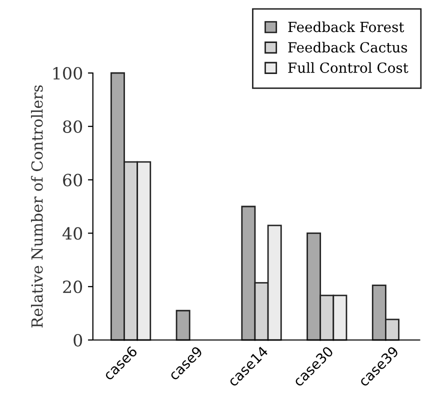 This screenshot has height=400, width=430. Describe the element at coordinates (348, 47) in the screenshot. I see `legend-label: Feedback Cactus` at that location.